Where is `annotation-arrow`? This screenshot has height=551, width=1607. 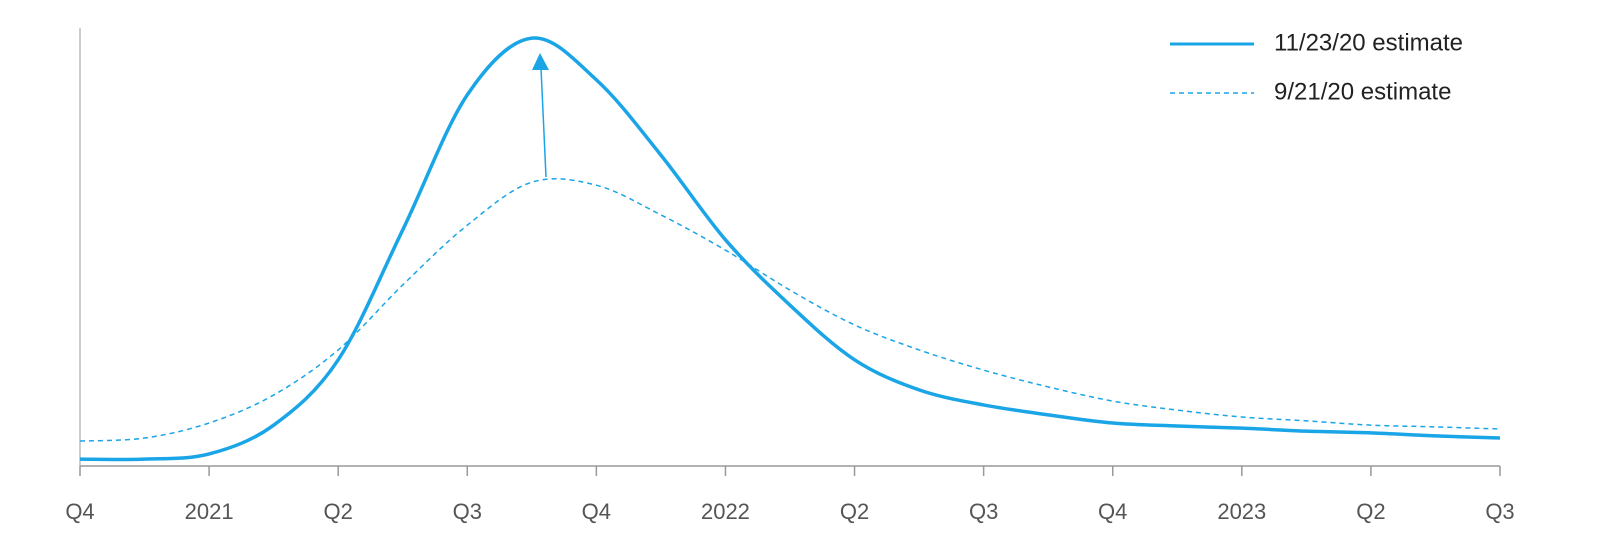 annotation-arrow is located at coordinates (540, 115).